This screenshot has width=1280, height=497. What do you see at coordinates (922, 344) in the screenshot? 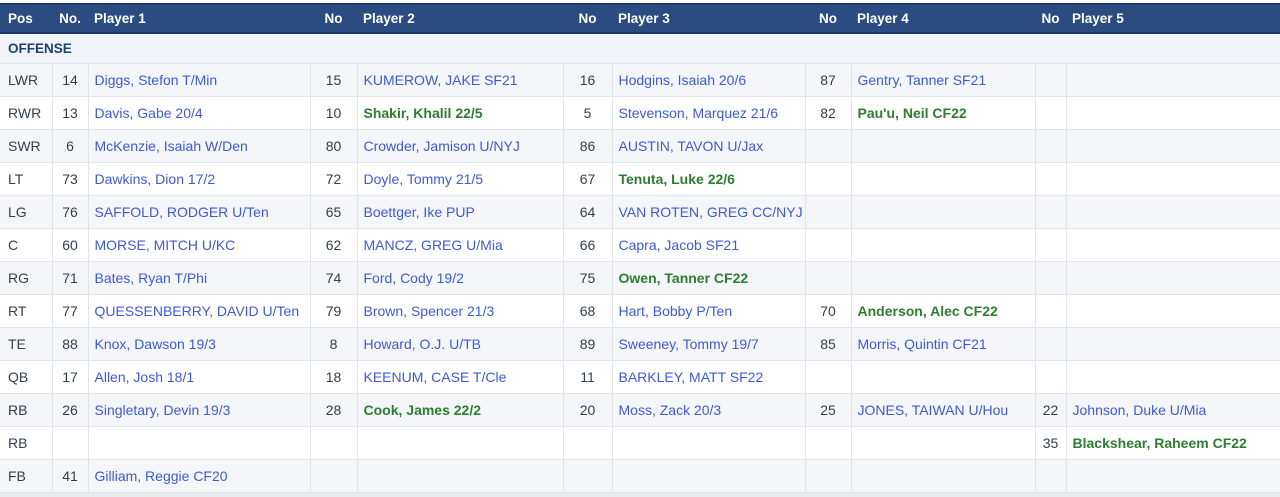
I see `player-link: Morris, Quintin CF21` at bounding box center [922, 344].